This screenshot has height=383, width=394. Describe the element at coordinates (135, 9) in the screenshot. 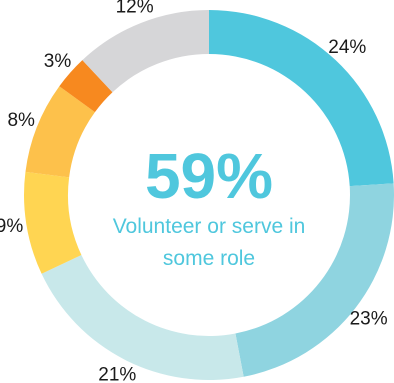

I see `slice-label-7: 12%` at that location.